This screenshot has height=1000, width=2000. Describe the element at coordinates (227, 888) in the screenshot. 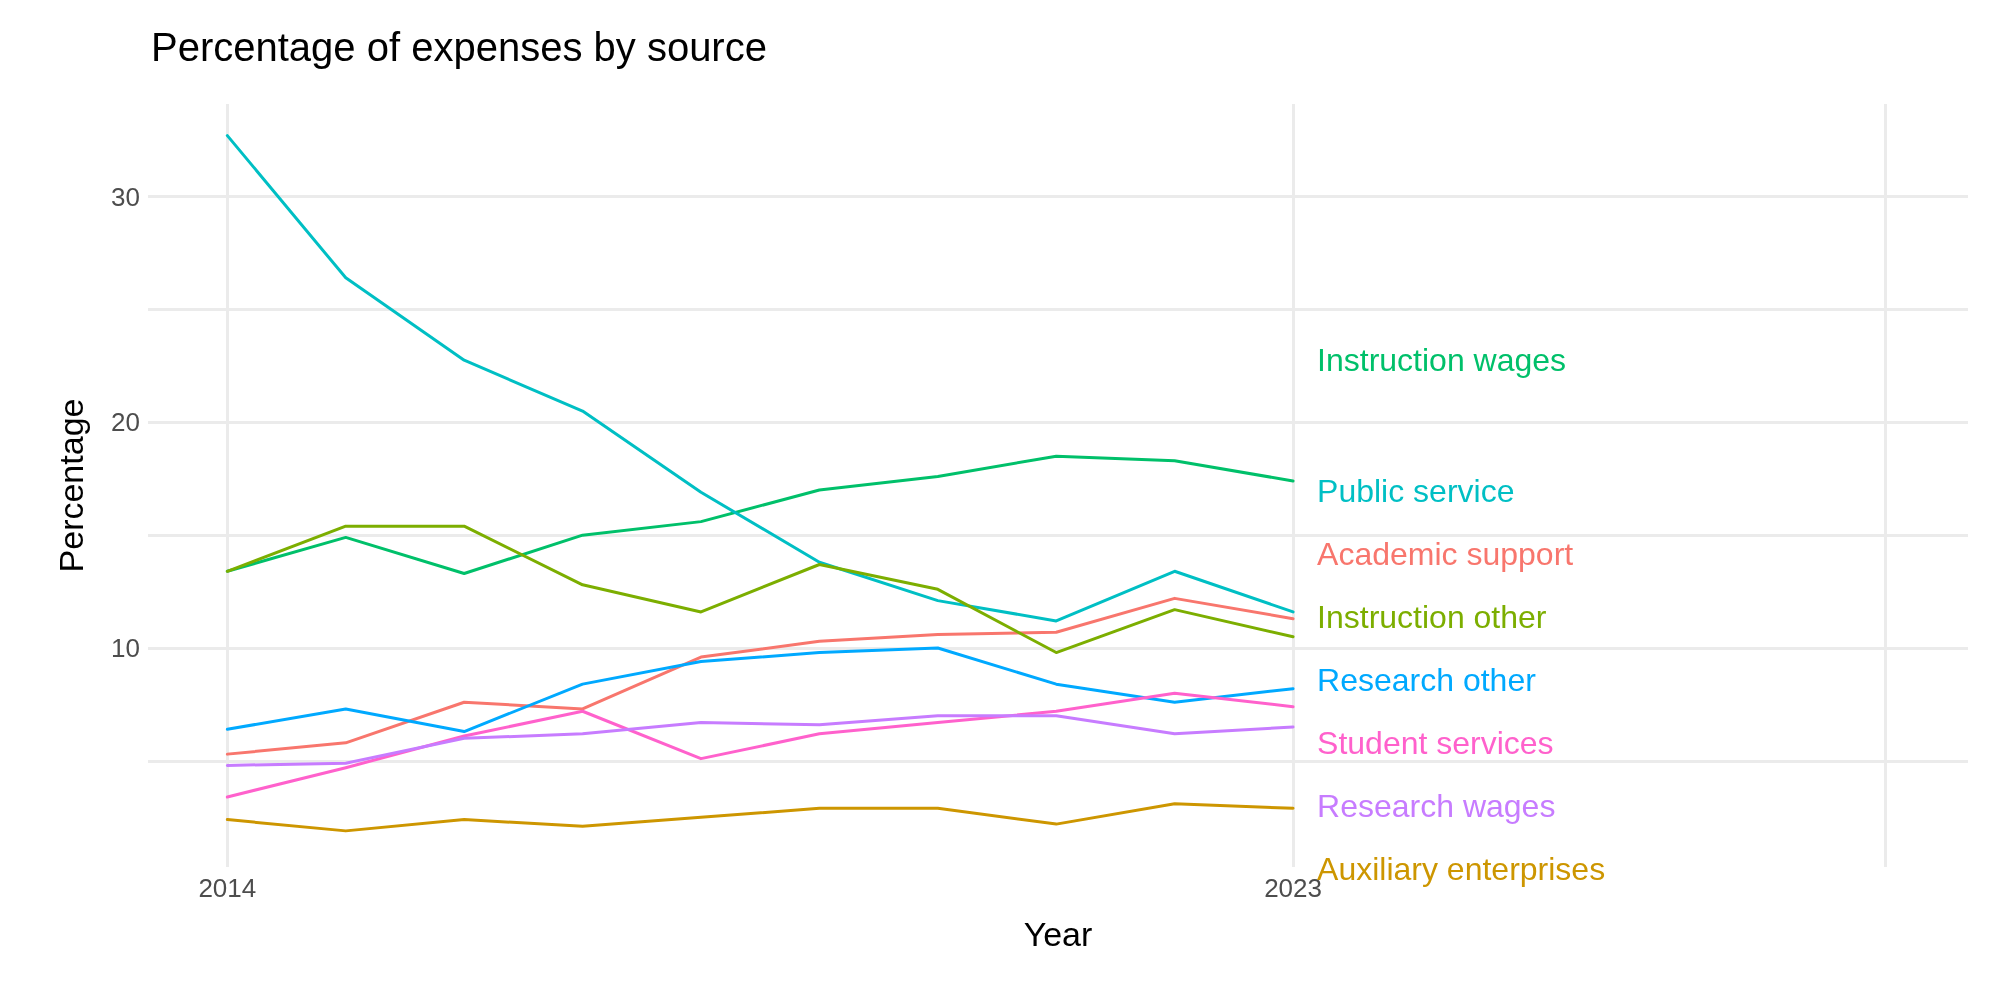

I see `x-tick-label: 2014` at that location.